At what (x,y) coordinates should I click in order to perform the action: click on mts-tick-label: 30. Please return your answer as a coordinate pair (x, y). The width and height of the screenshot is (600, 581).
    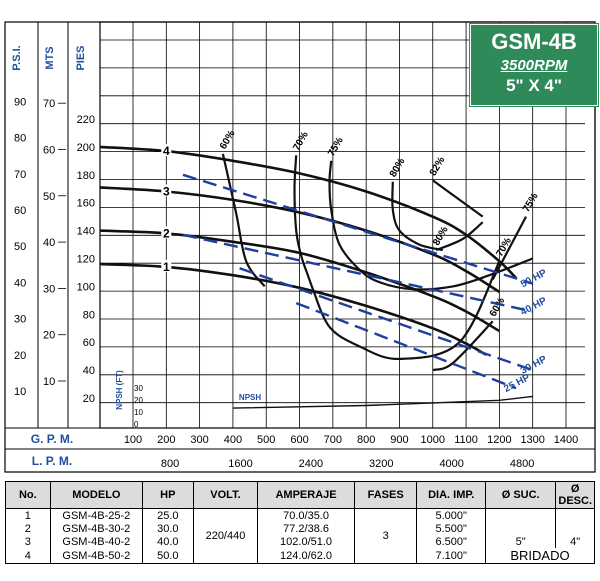
    Looking at the image, I should click on (49, 289).